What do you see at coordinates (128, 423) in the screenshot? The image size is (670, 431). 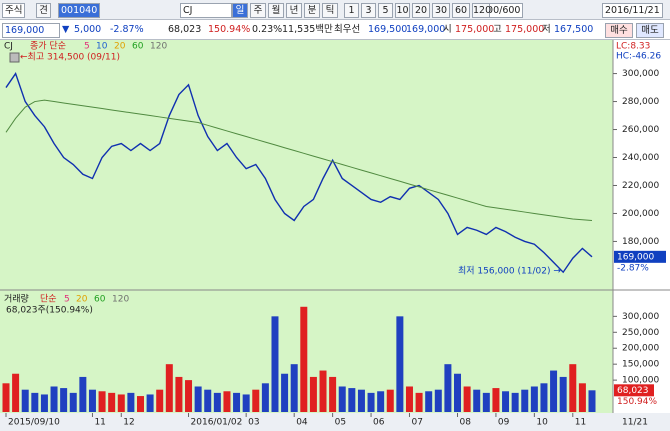 I see `x-tick-label: 12` at bounding box center [128, 423].